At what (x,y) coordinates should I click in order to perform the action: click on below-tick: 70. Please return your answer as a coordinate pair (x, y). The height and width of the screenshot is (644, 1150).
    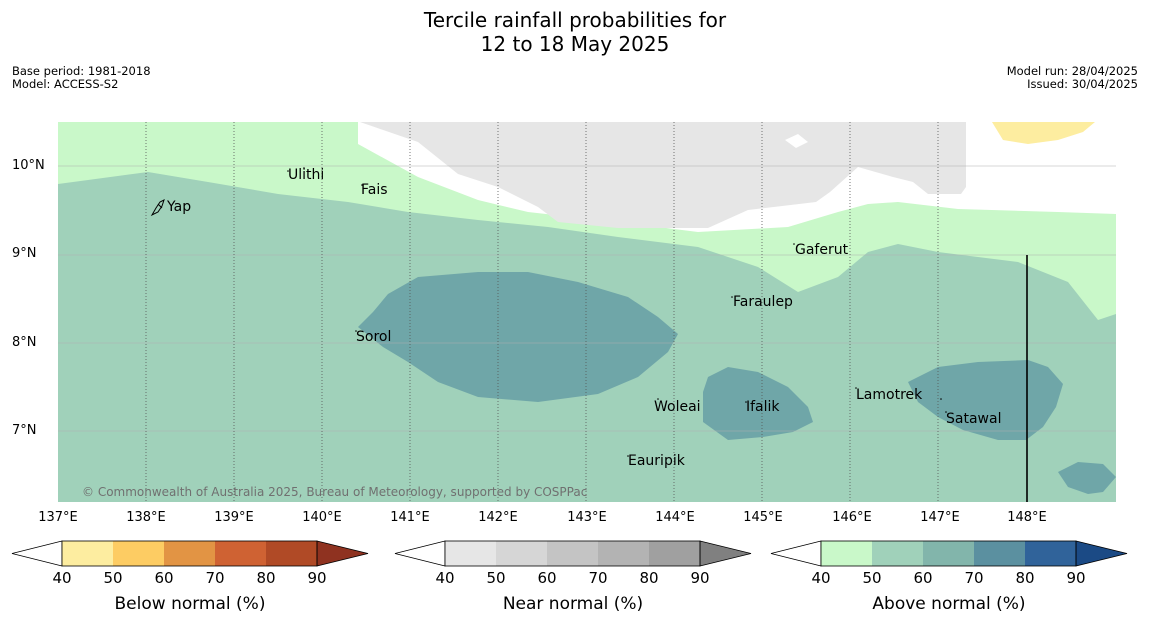
    Looking at the image, I should click on (215, 578).